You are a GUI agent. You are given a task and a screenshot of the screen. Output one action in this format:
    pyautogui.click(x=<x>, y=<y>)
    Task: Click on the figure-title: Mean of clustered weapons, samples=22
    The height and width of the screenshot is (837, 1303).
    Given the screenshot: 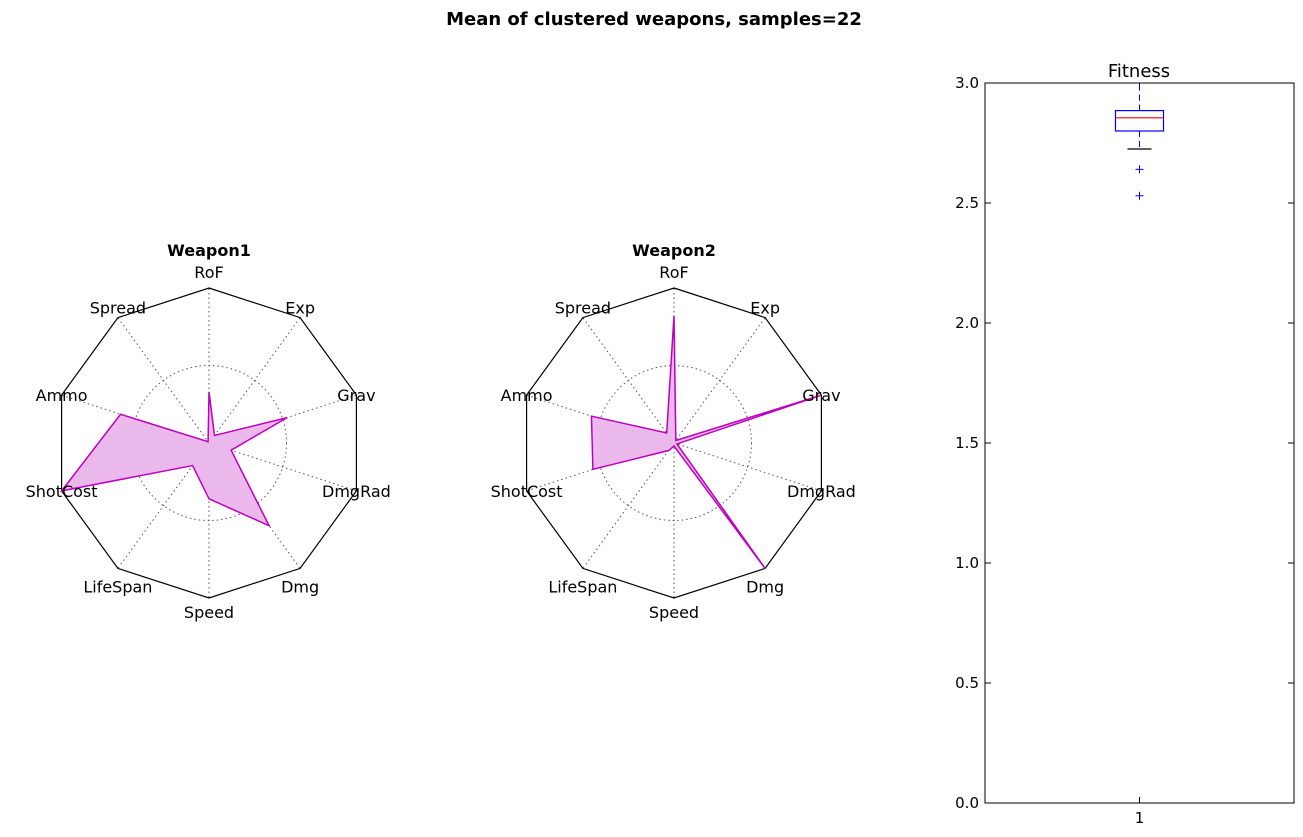 What is the action you would take?
    pyautogui.click(x=654, y=19)
    